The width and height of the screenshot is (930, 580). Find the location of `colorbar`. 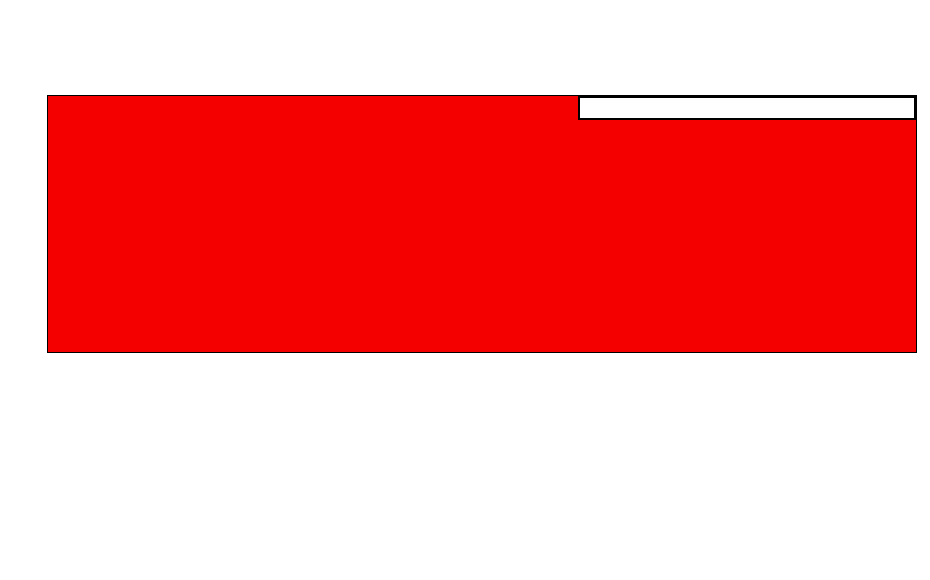

colorbar is located at coordinates (465, 467).